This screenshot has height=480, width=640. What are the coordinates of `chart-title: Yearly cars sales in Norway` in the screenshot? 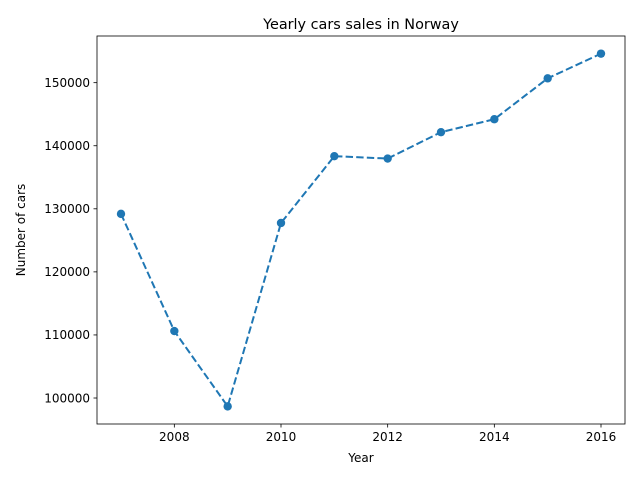 It's located at (360, 25).